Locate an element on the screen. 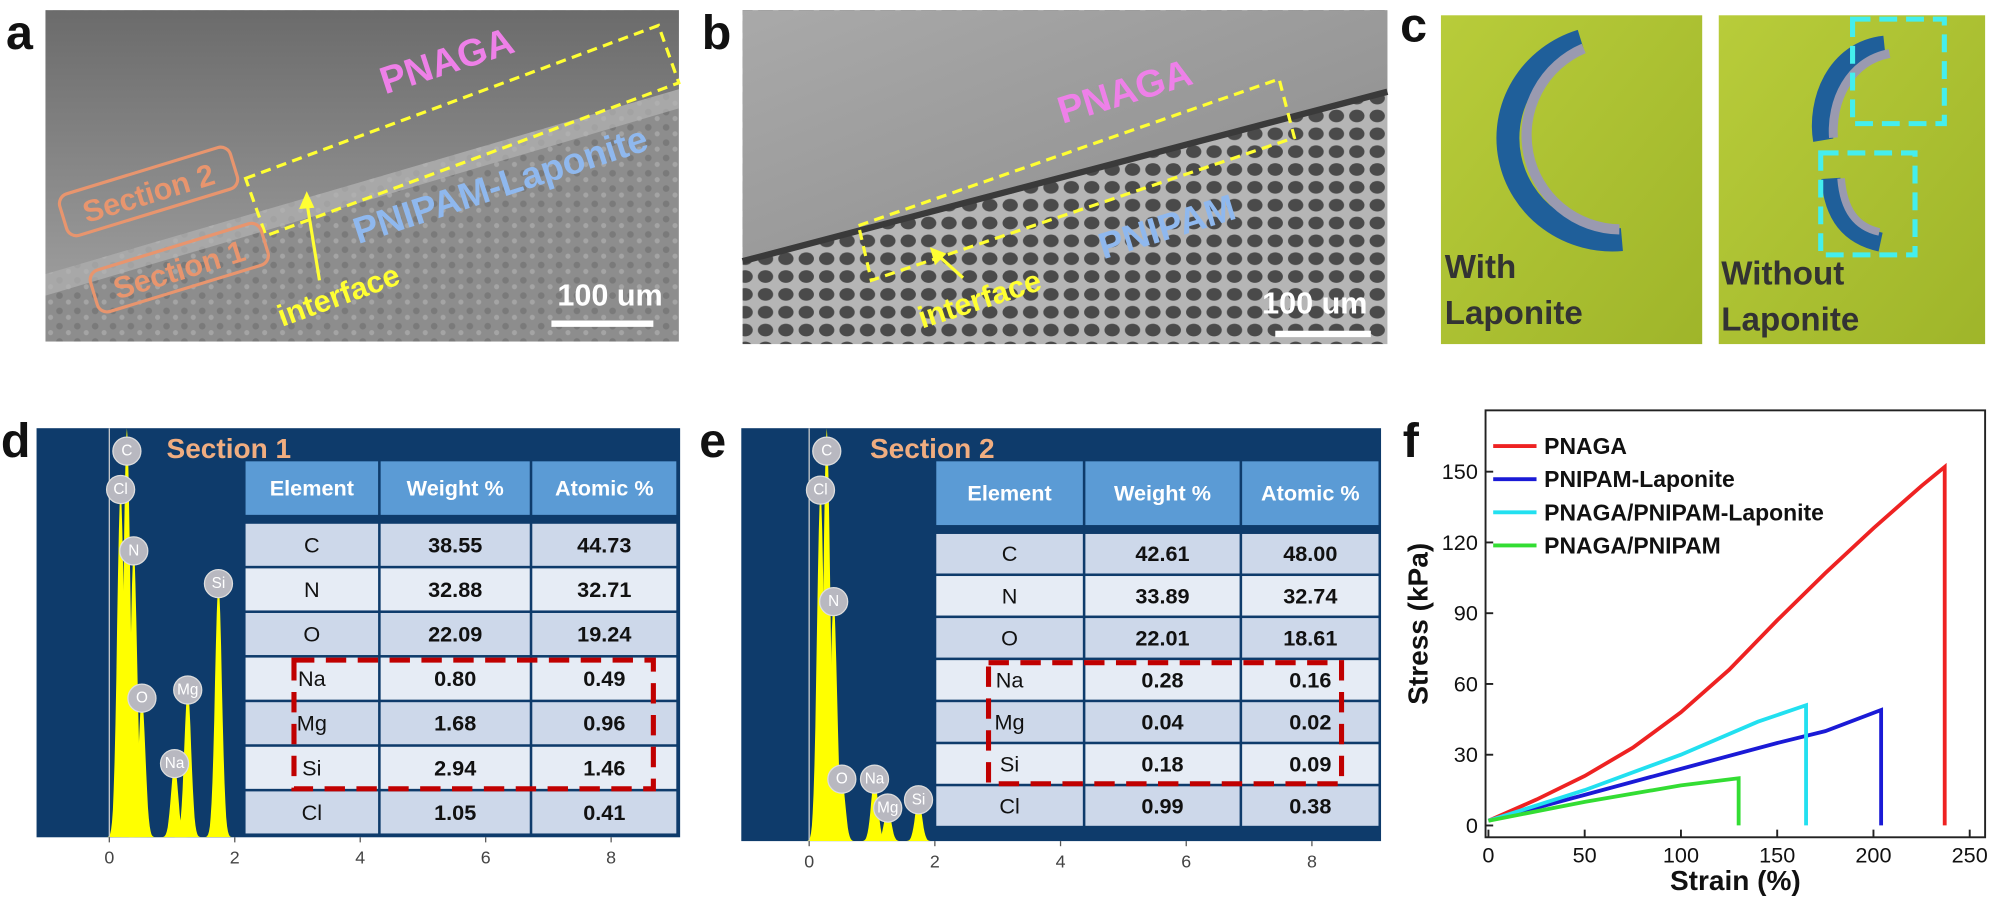 This screenshot has width=2000, height=901. table-text: 0.18 is located at coordinates (1162, 764).